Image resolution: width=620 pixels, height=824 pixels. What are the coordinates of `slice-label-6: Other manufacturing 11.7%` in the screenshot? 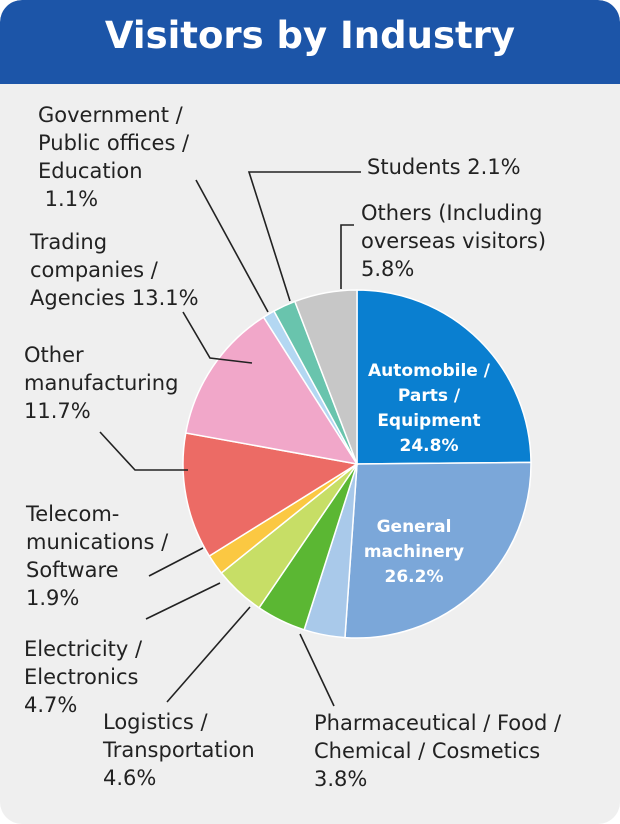 It's located at (101, 383).